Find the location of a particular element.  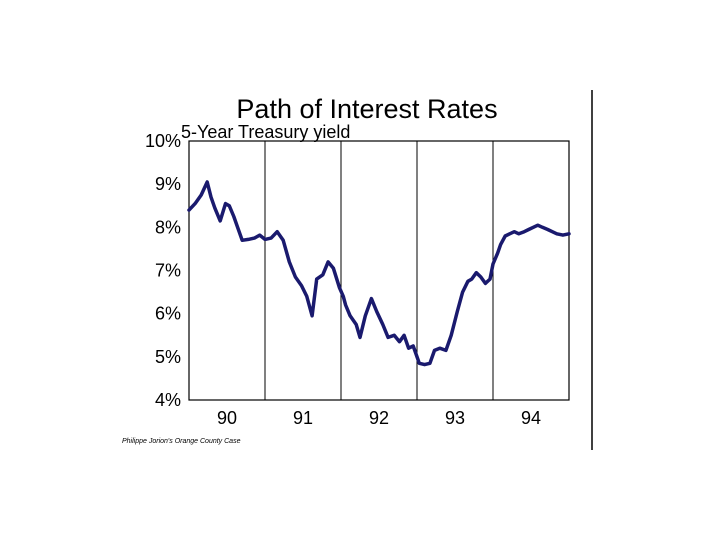

source-credit: Philippe Jorion's Orange County Case is located at coordinates (181, 441).